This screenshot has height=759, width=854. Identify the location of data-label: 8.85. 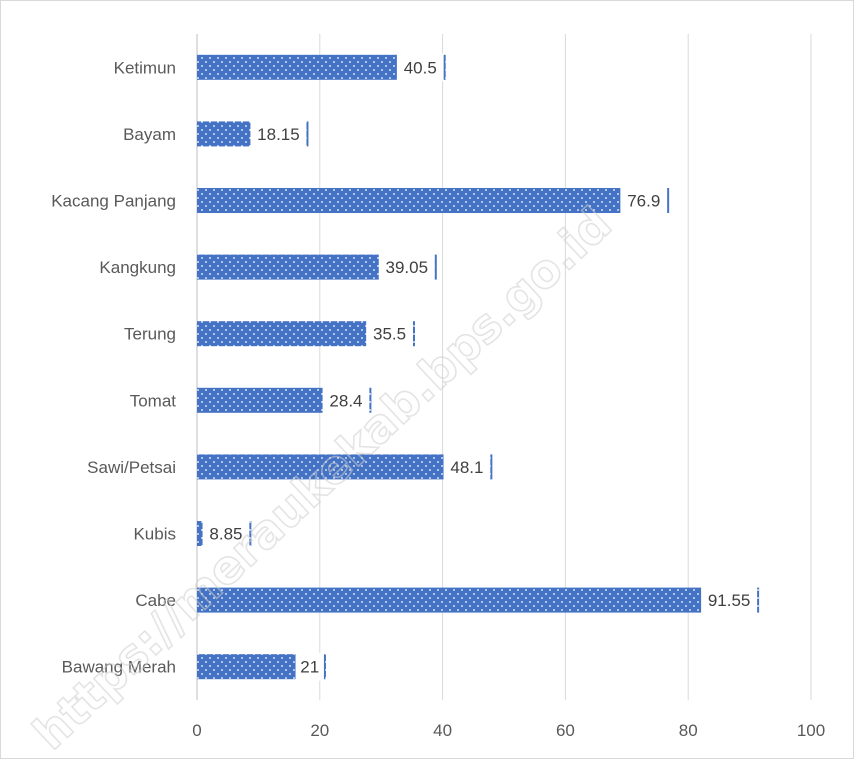
(225, 534).